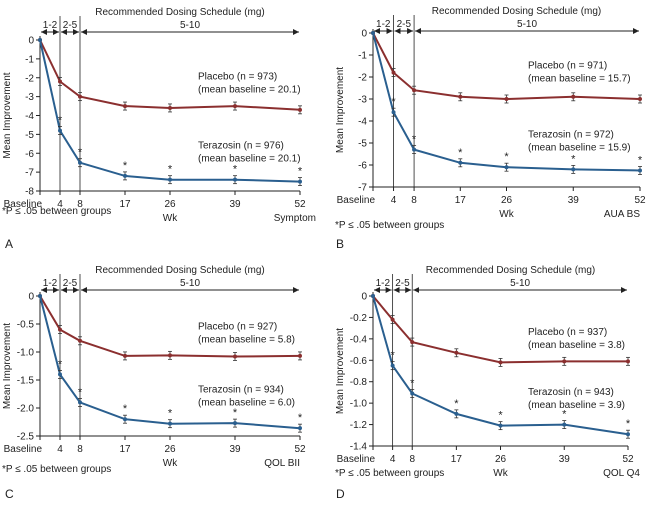 Image resolution: width=650 pixels, height=507 pixels. I want to click on series-label-terazosin: Terazosin (n = 976), so click(241, 146).